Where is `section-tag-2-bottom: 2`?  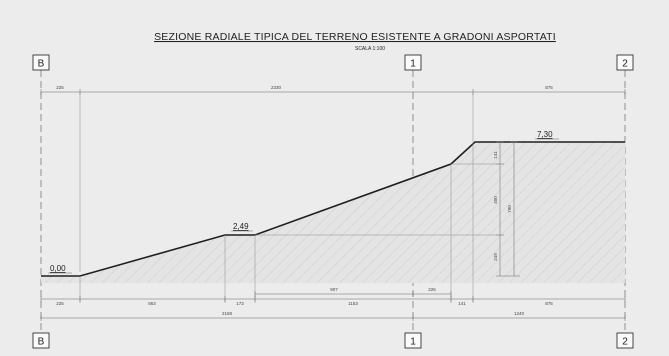
section-tag-2-bottom: 2 is located at coordinates (625, 340).